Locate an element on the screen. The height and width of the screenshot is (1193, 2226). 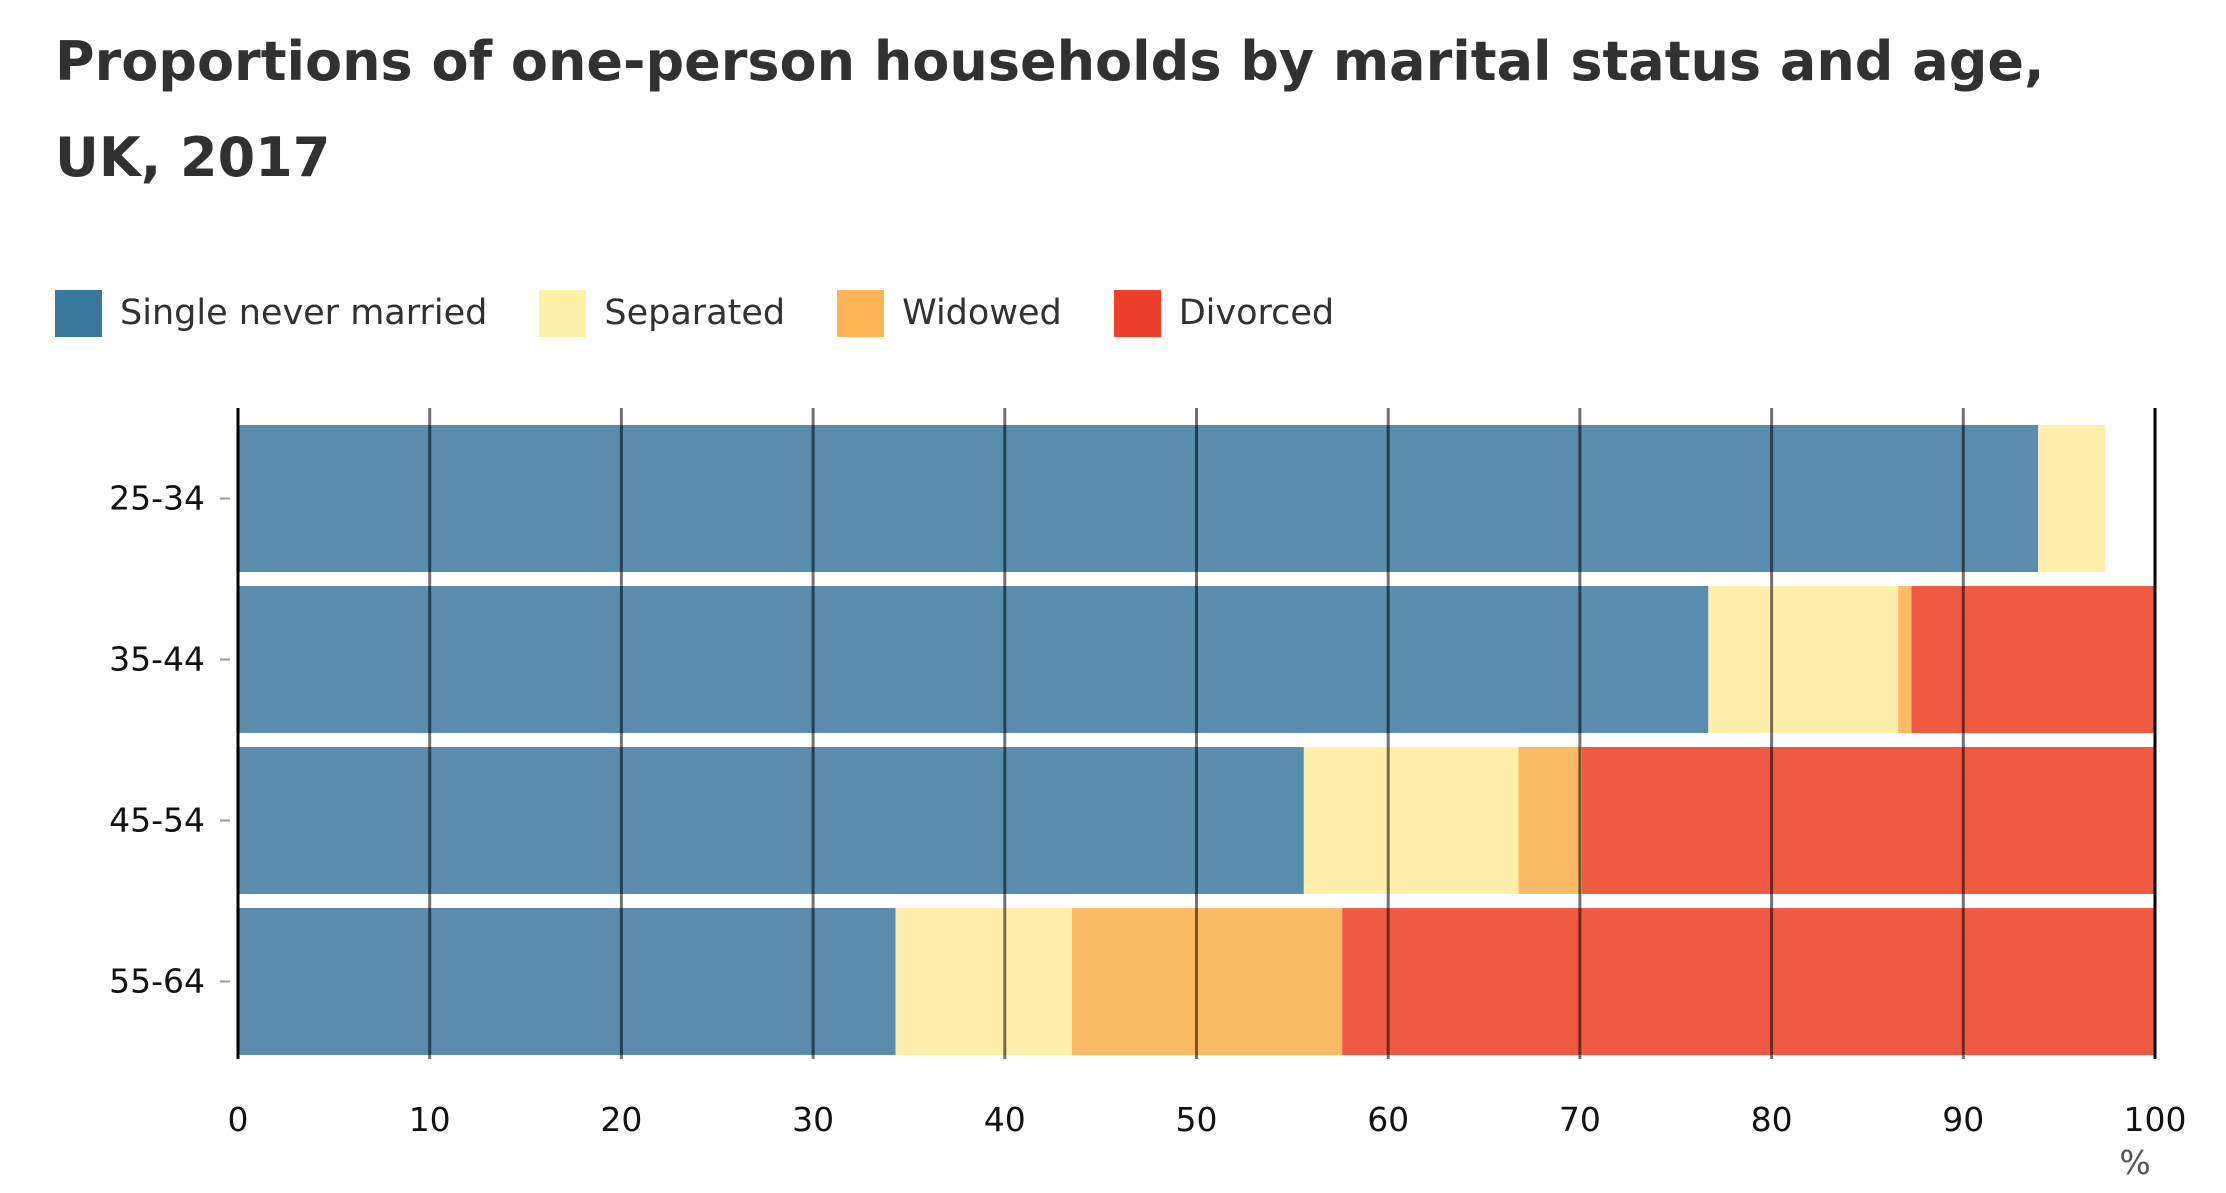
x-tick-label: 100 is located at coordinates (2155, 1119).